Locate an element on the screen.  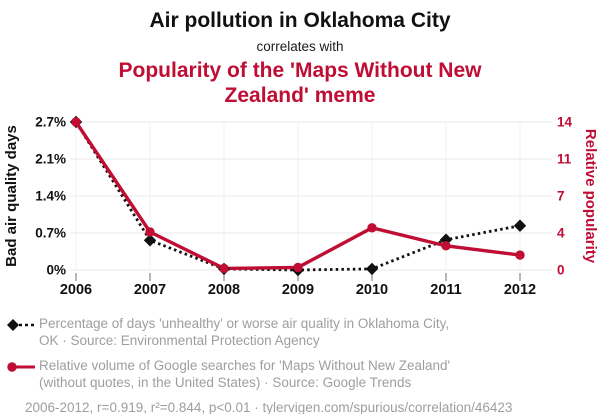
correlates-with-label: correlates with is located at coordinates (300, 46).